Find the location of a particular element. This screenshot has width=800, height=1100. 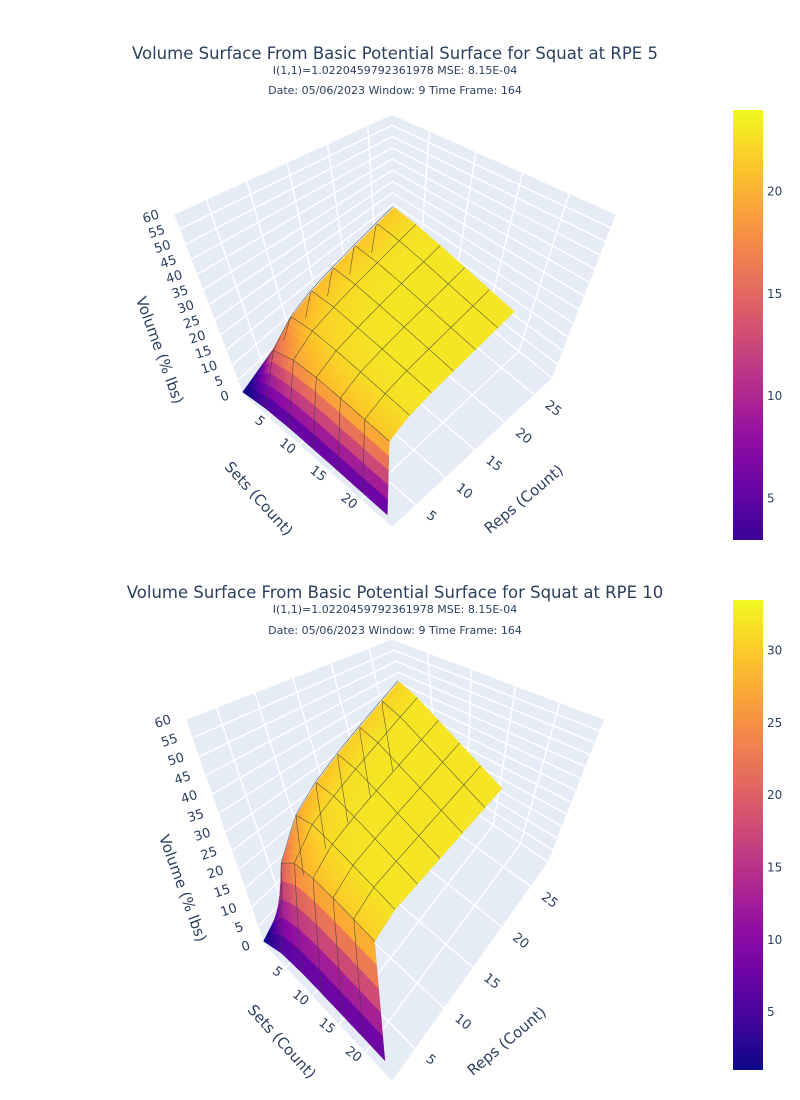

surface-mesh is located at coordinates (378, 361).